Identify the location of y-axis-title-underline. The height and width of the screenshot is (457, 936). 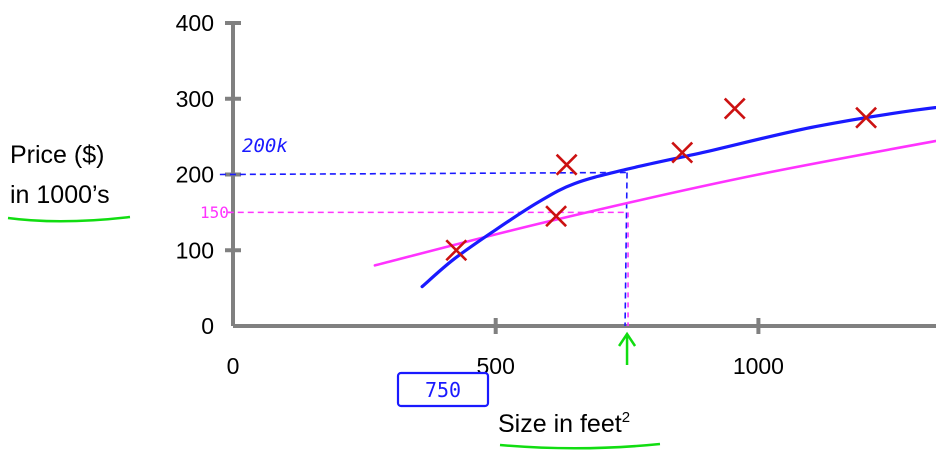
(69, 219).